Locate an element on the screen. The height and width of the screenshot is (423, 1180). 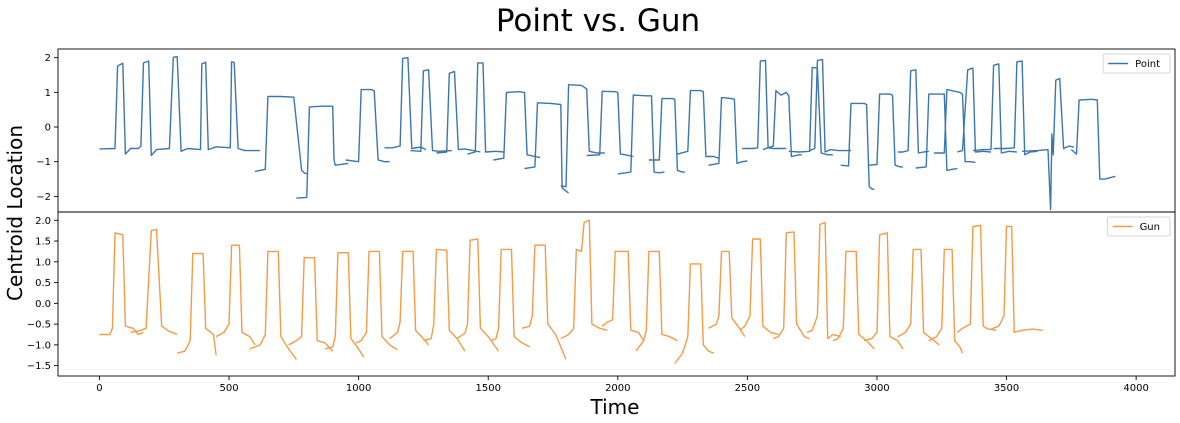
x-tick-label-1: 500 is located at coordinates (229, 388).